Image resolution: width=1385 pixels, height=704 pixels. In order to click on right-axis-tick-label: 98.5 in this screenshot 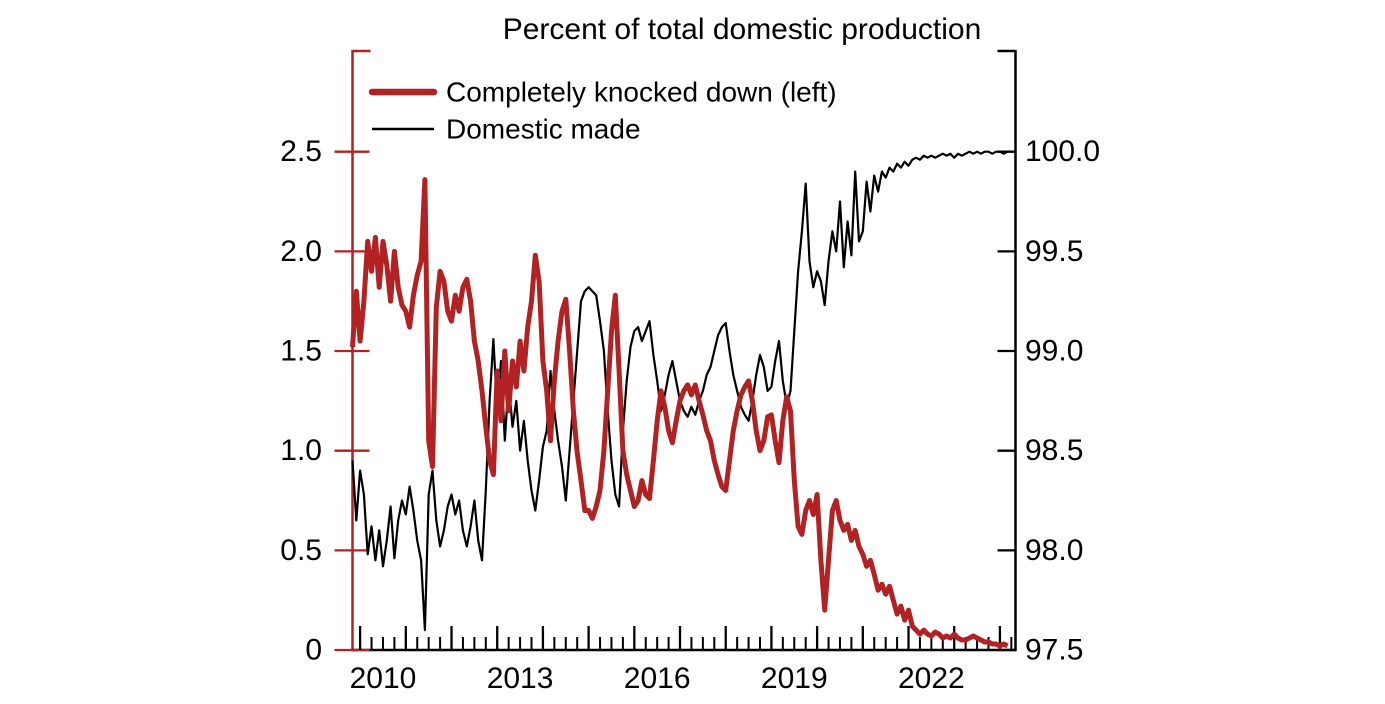, I will do `click(1054, 450)`.